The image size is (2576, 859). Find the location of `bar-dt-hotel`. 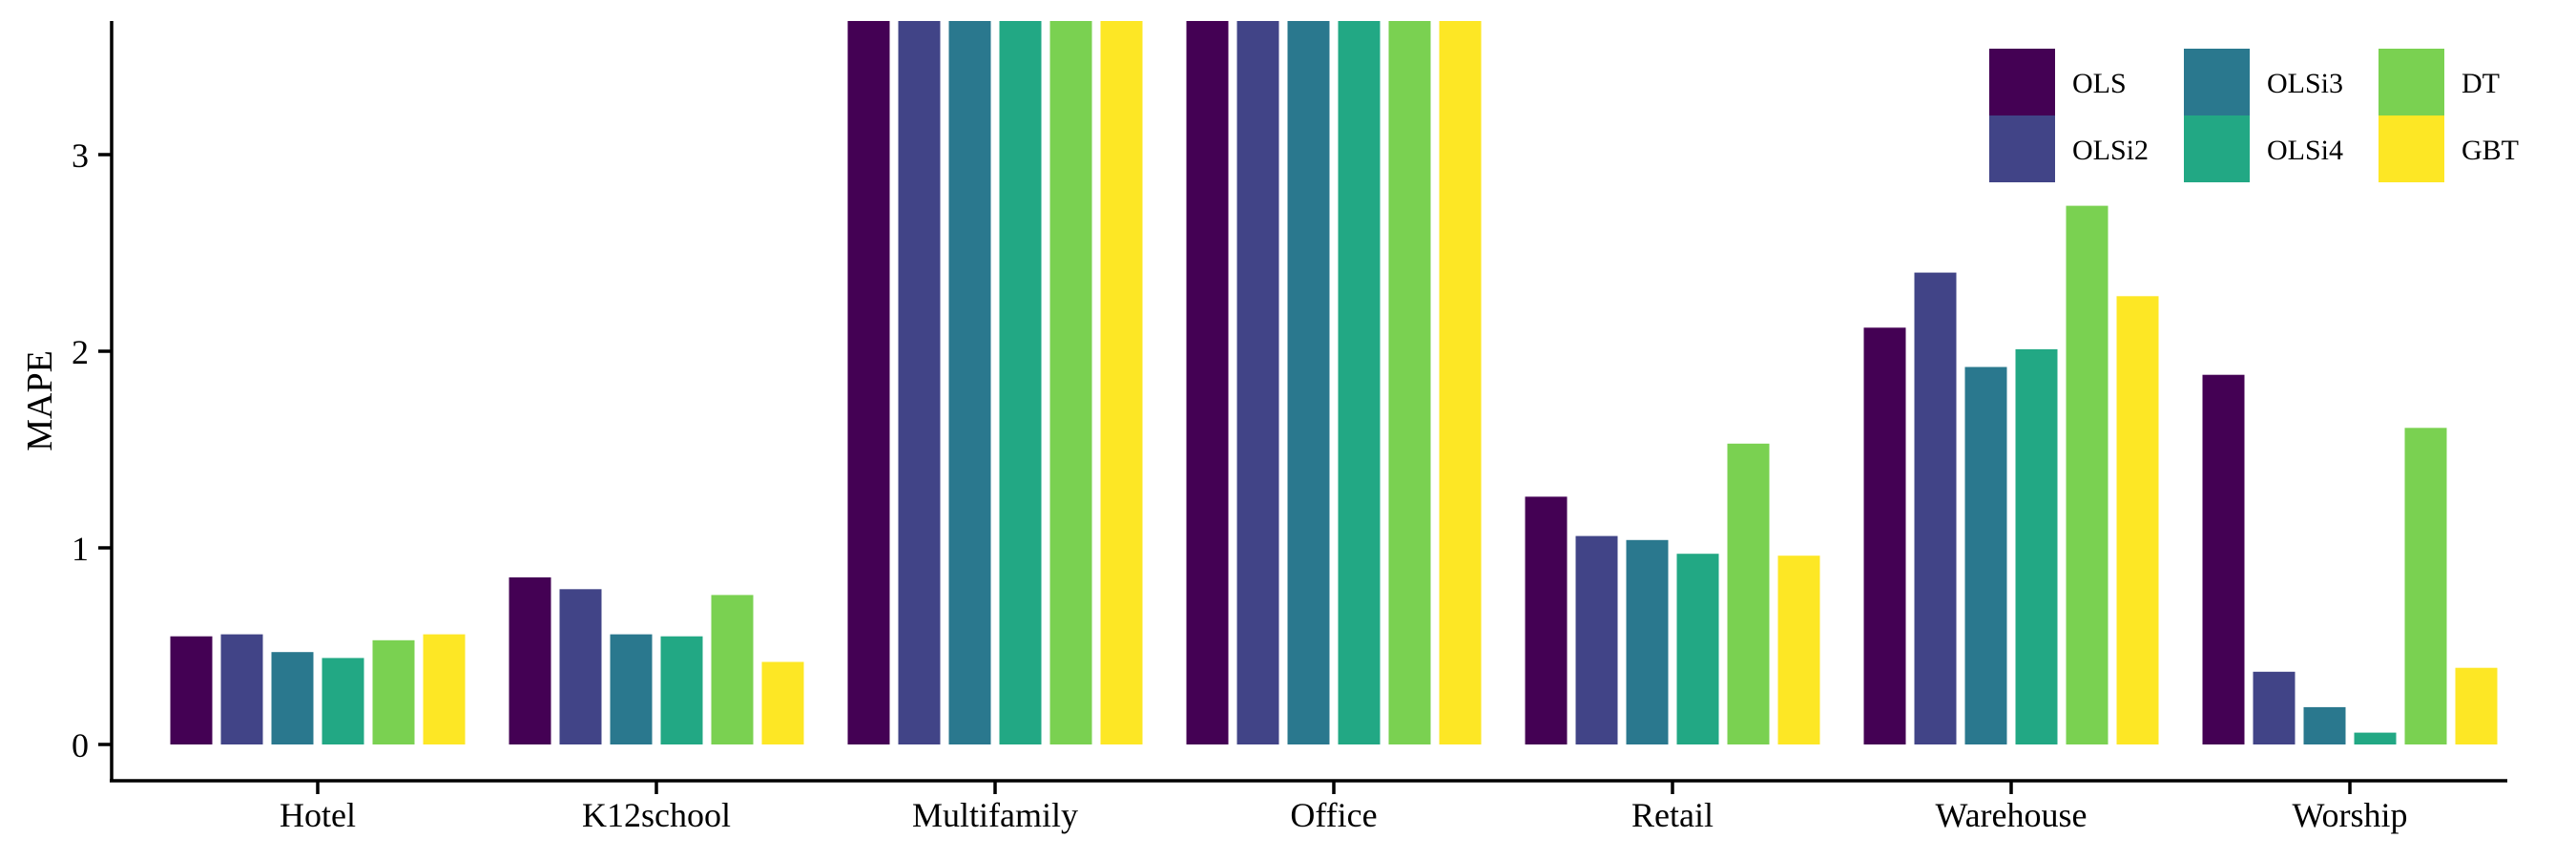

bar-dt-hotel is located at coordinates (393, 691).